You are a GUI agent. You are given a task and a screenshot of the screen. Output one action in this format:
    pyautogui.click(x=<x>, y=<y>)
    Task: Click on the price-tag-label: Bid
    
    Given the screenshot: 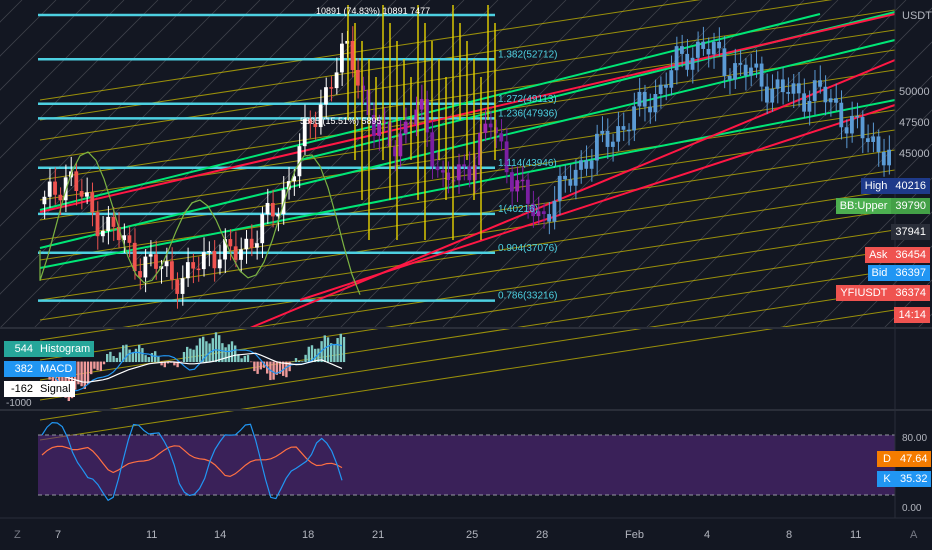 What is the action you would take?
    pyautogui.click(x=879, y=273)
    